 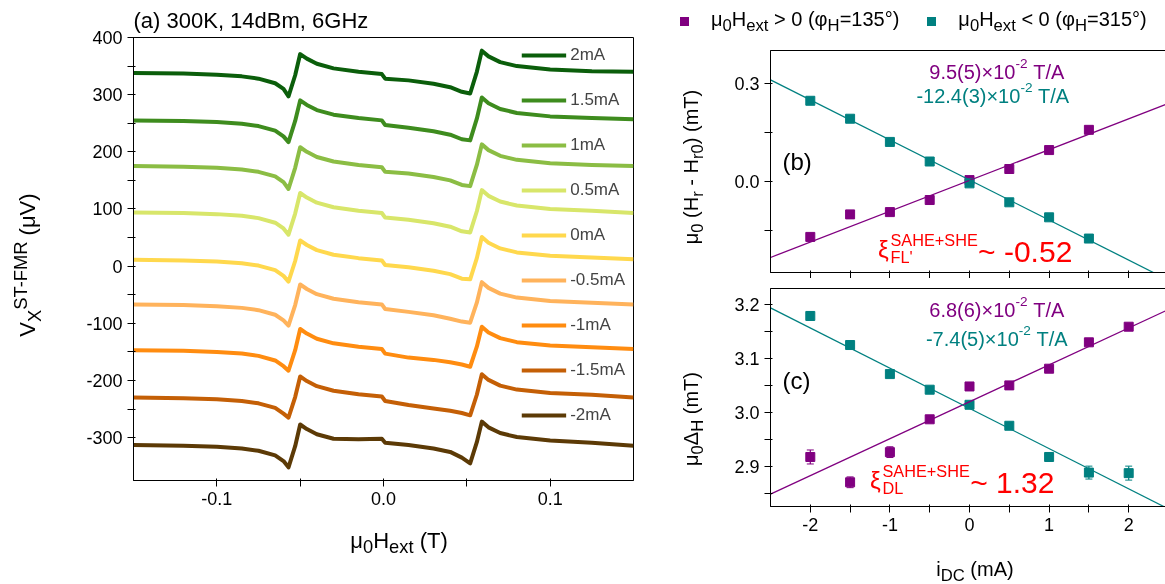 I want to click on x-tick-label: -2, so click(x=810, y=524).